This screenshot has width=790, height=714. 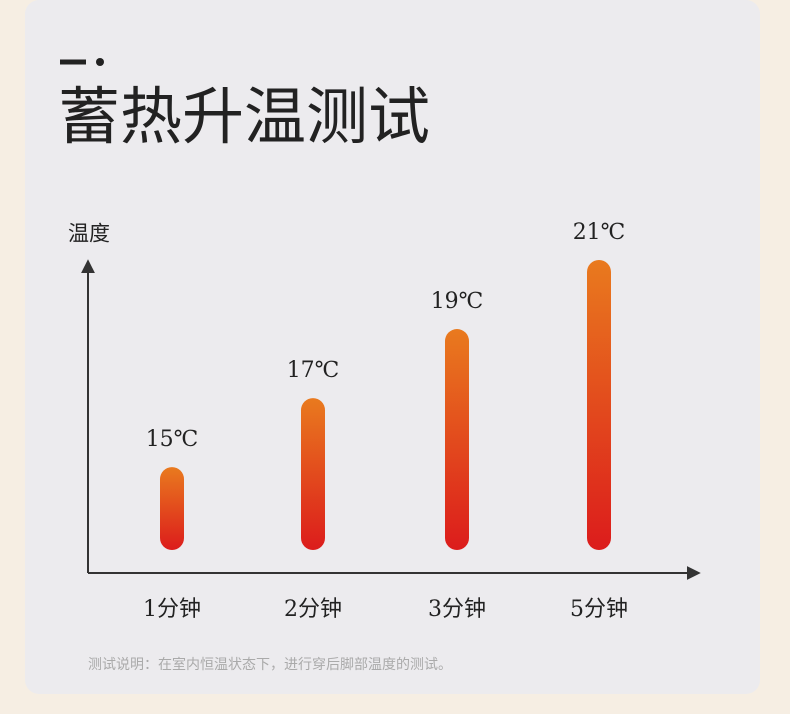 What do you see at coordinates (599, 609) in the screenshot?
I see `x-tick-label: 5分钟` at bounding box center [599, 609].